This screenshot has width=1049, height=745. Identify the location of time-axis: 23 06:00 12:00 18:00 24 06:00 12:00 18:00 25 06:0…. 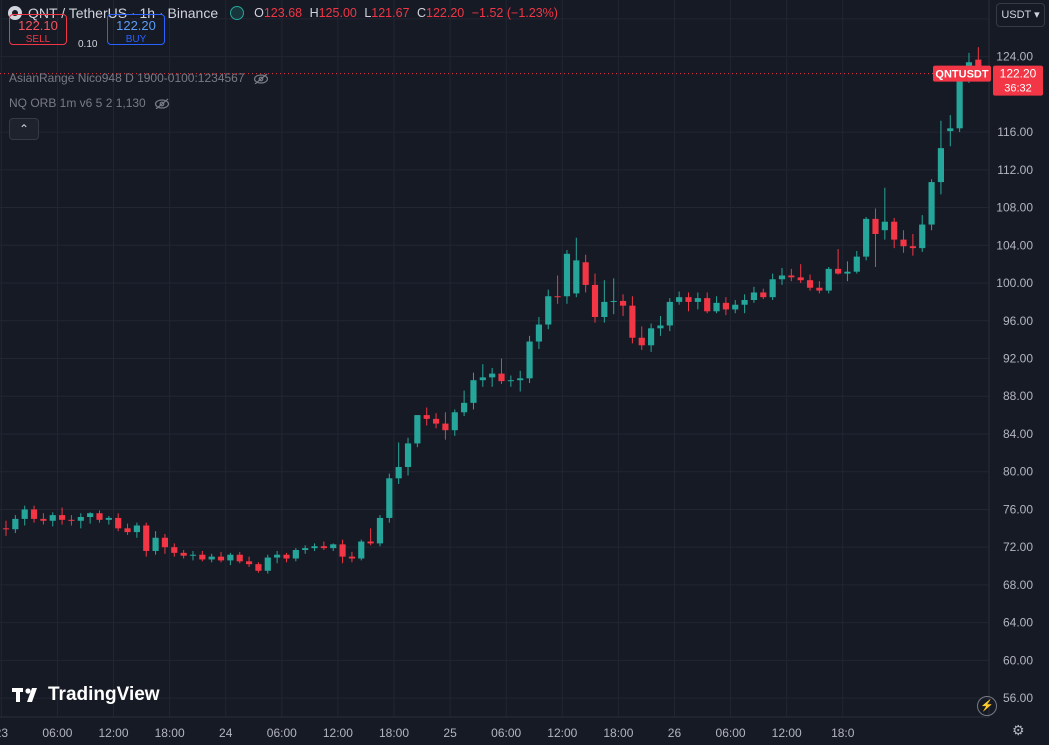
(494, 728).